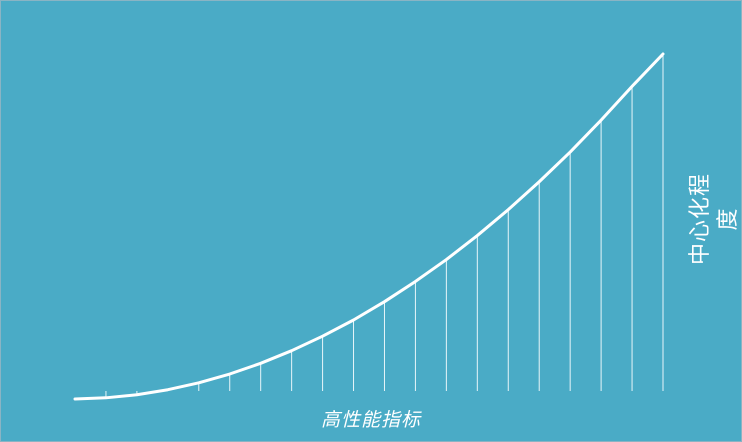 The width and height of the screenshot is (742, 442). I want to click on x-axis-label: 高性能指标, so click(370, 420).